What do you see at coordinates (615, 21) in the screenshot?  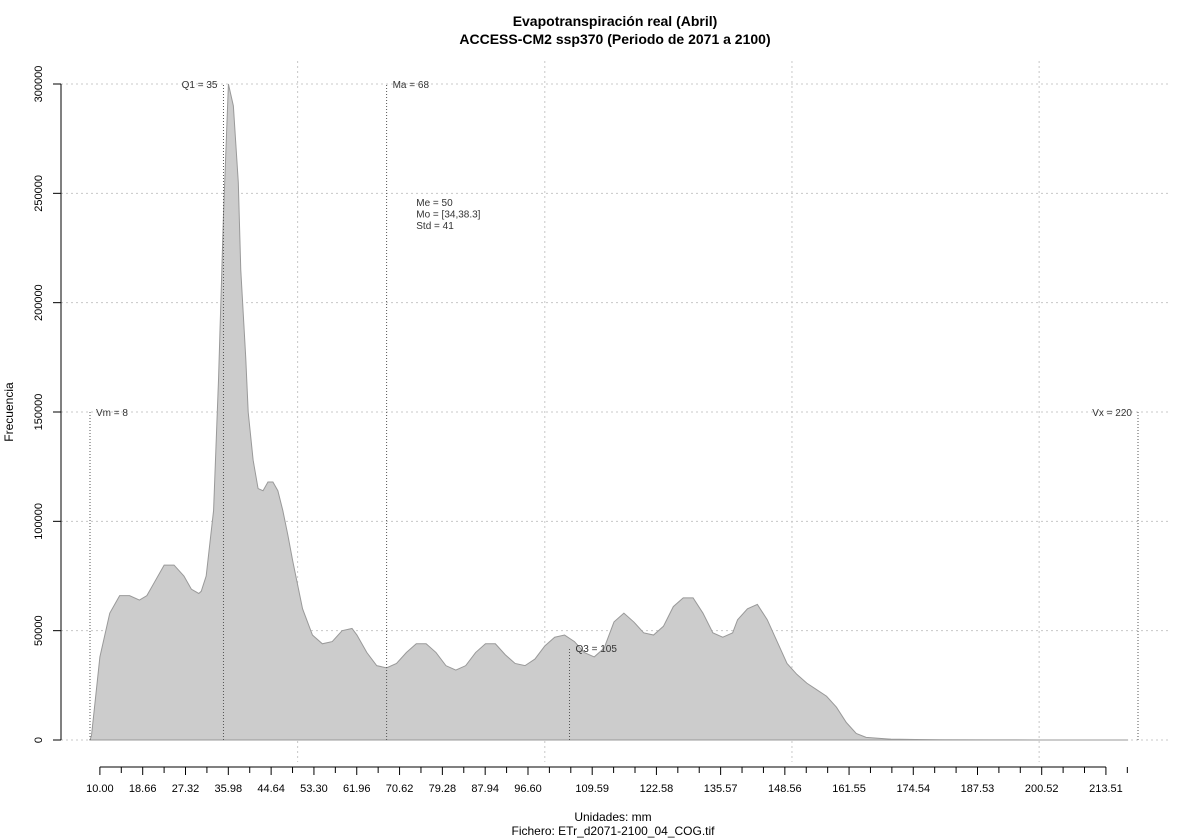 I see `chart-title: Evapotranspiración real (Abril)` at bounding box center [615, 21].